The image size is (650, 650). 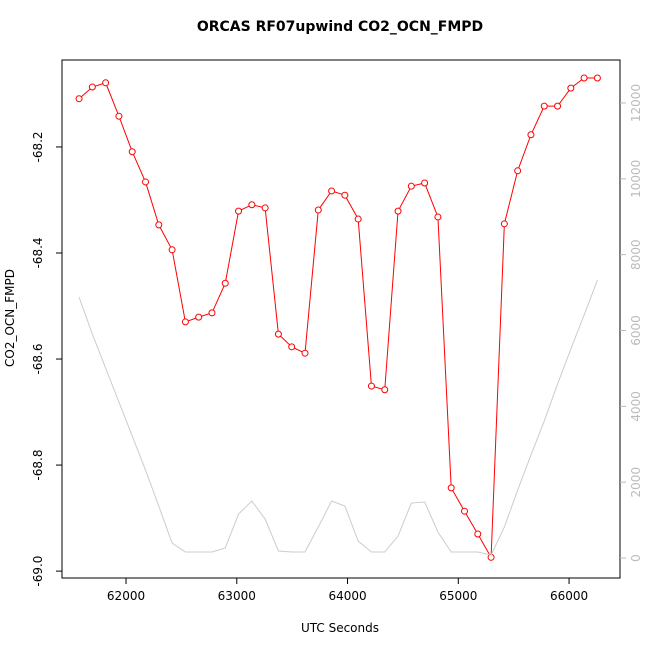 What do you see at coordinates (340, 27) in the screenshot?
I see `chart-title: ORCAS RF07upwind CO2_OCN_FMPD` at bounding box center [340, 27].